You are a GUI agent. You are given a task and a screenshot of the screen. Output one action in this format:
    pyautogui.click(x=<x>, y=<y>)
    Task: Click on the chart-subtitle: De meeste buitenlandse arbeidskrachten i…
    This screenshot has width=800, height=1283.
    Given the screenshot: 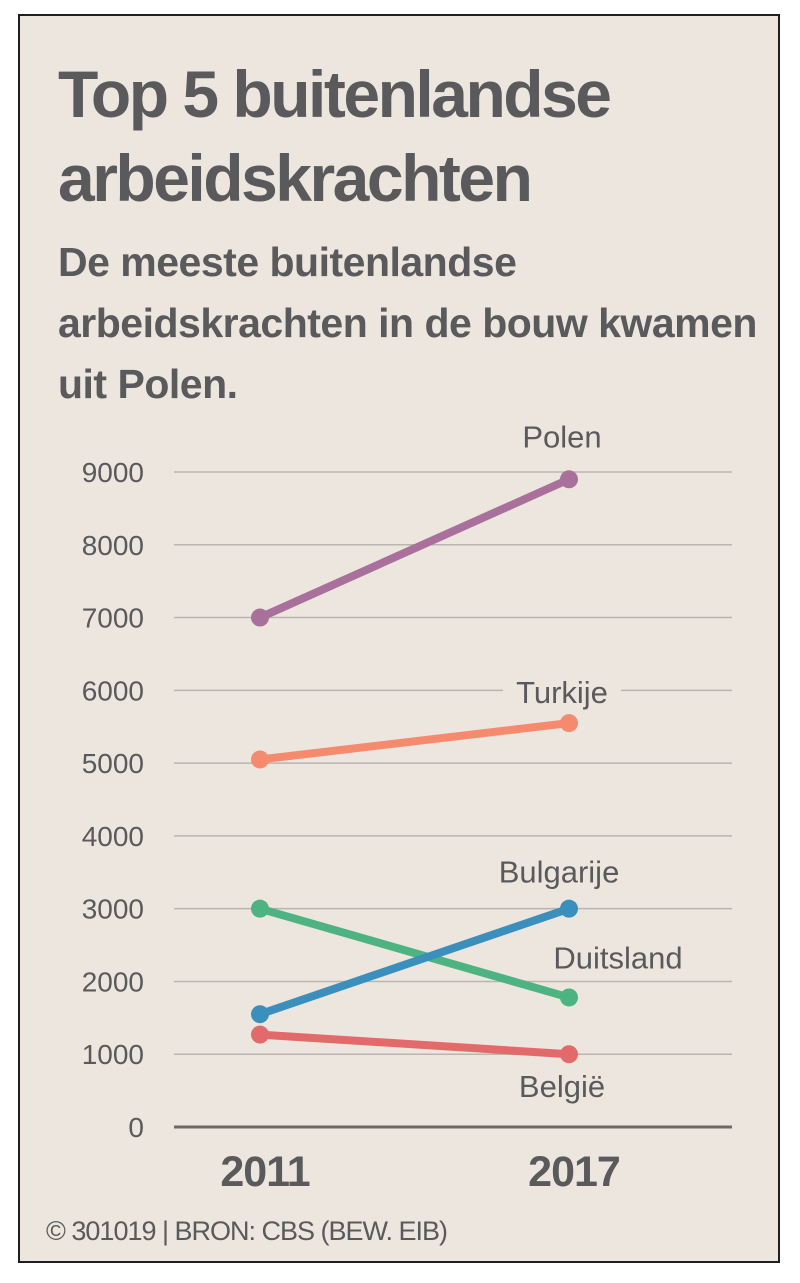 What is the action you would take?
    pyautogui.click(x=407, y=323)
    